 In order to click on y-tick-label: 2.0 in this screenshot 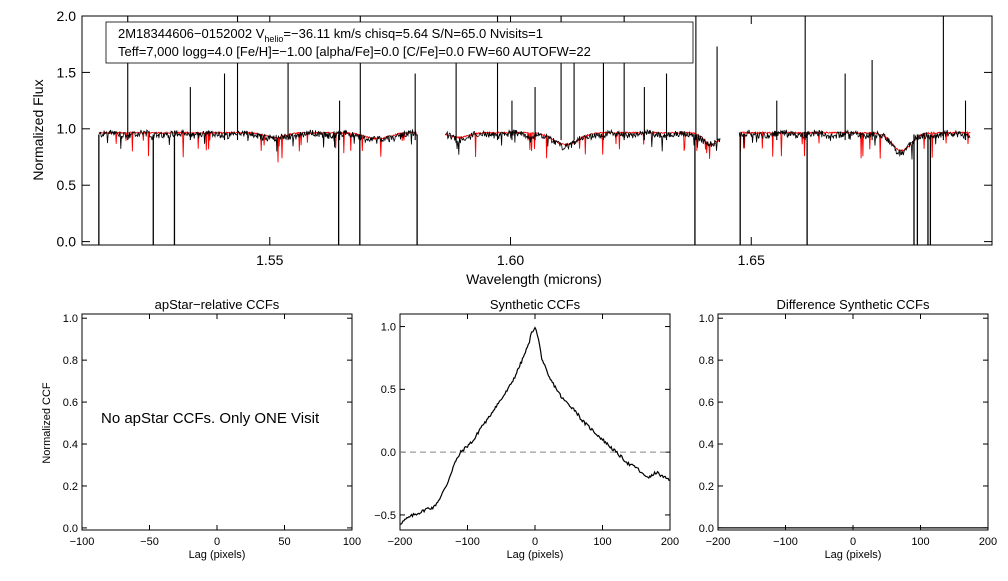, I will do `click(67, 16)`.